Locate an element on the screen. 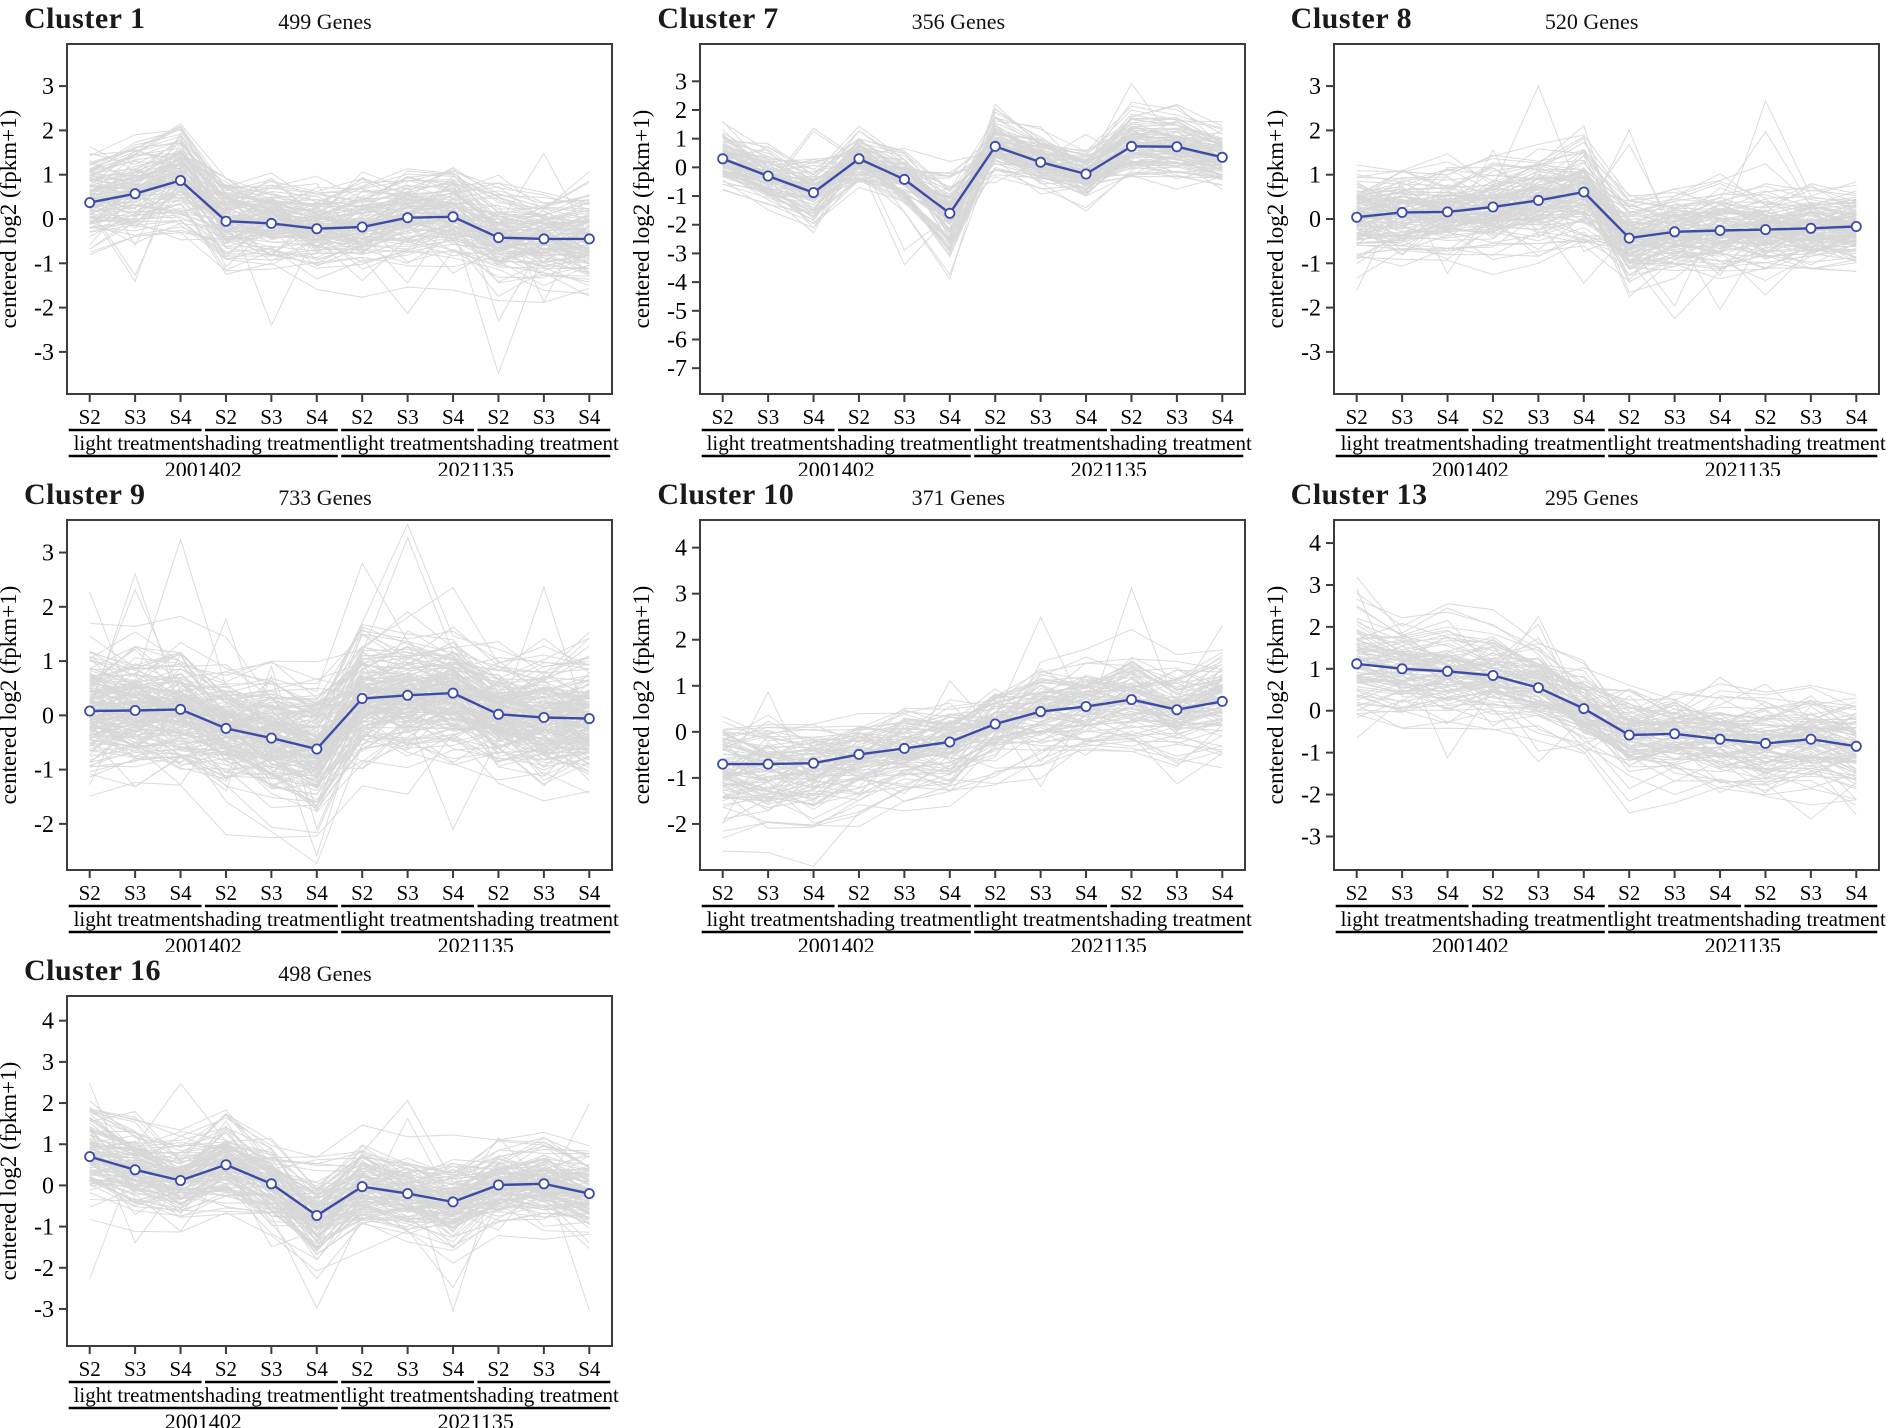 The width and height of the screenshot is (1900, 1428). panel-header: Cluster 7 356 Genes is located at coordinates (949, 21).